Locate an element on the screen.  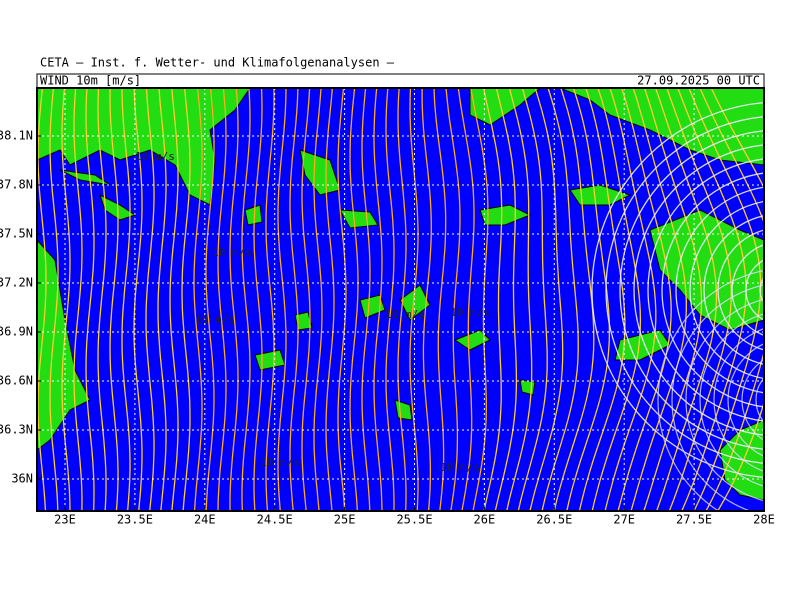
x-tick-label: 28E is located at coordinates (764, 520).